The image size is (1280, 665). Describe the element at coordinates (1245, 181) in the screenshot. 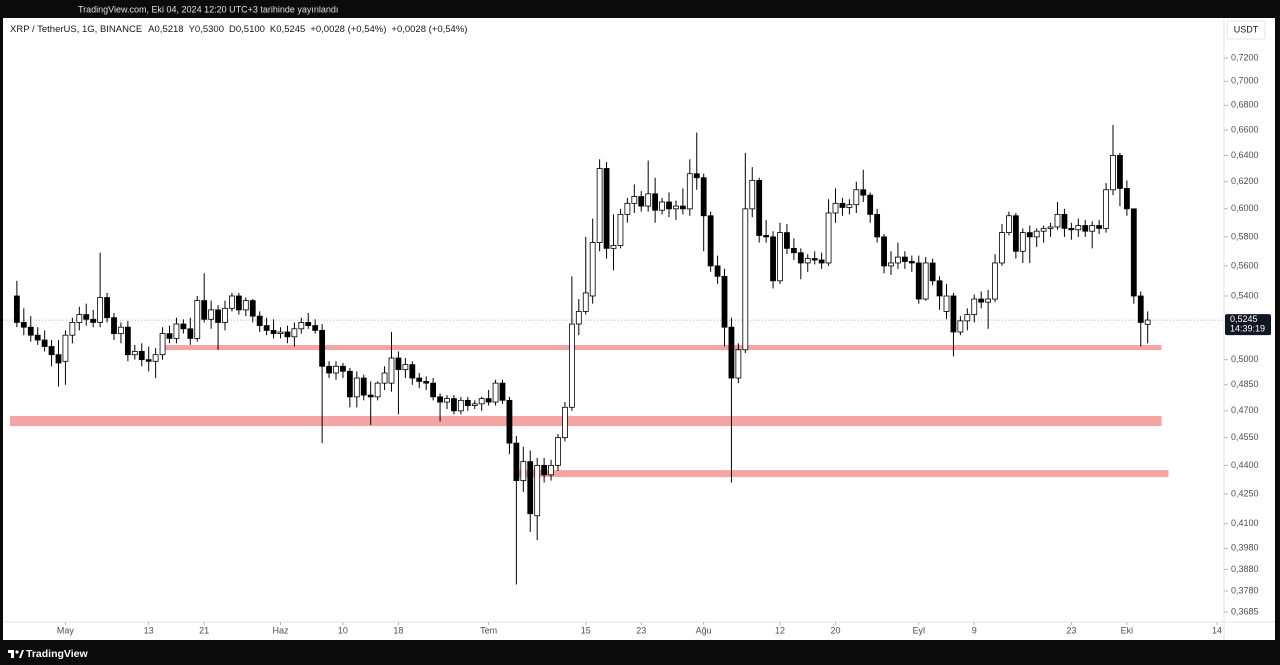

I see `y-tick-label: 0,6200` at that location.